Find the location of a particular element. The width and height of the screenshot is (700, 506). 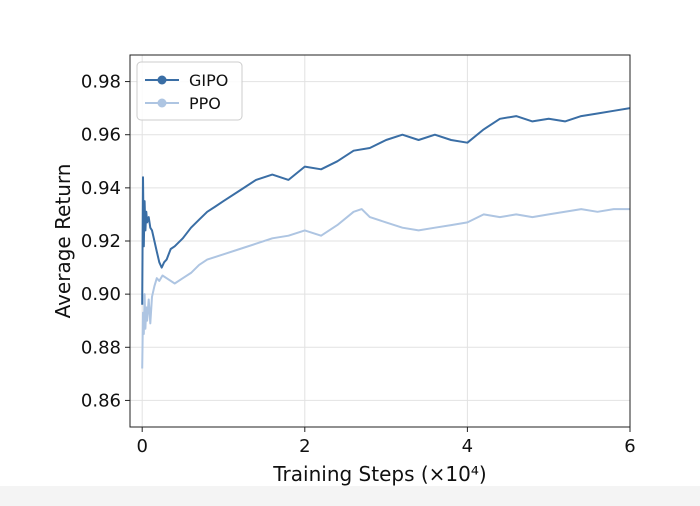

x-tick-label: 0 is located at coordinates (141, 446).